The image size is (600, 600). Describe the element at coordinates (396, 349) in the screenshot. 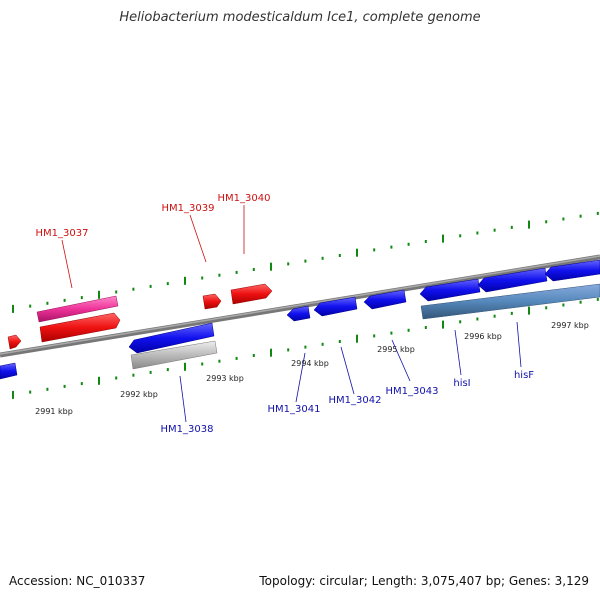

I see `tick-label-2995: 2995 kbp` at that location.